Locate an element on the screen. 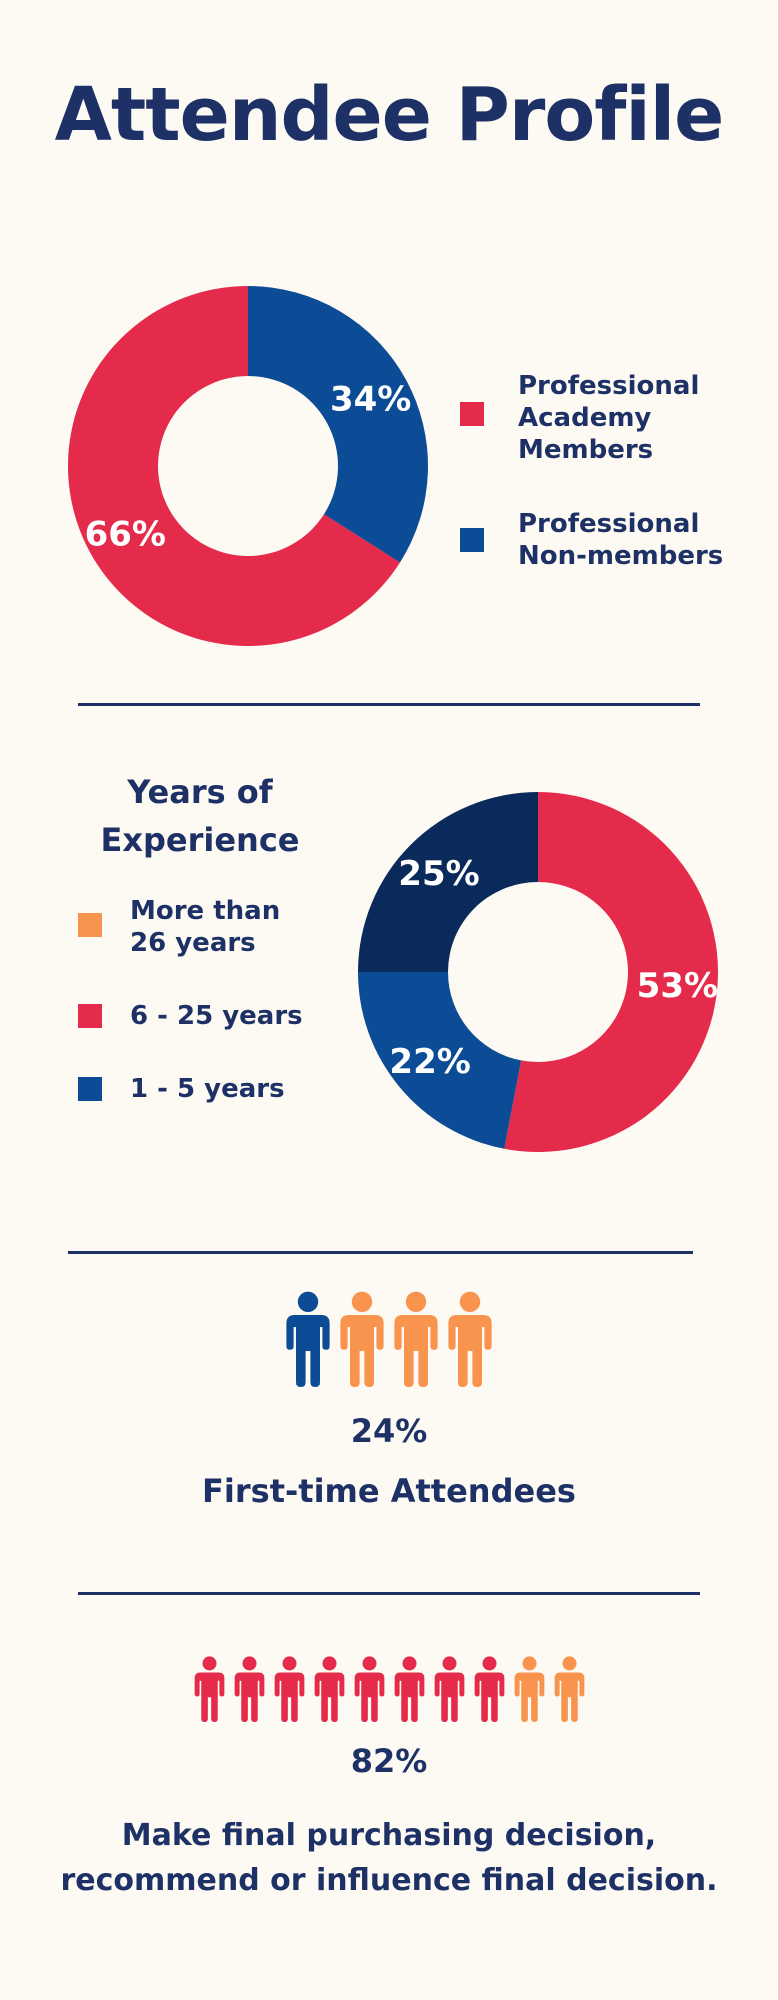  decision-percentage: 82% is located at coordinates (389, 1761).